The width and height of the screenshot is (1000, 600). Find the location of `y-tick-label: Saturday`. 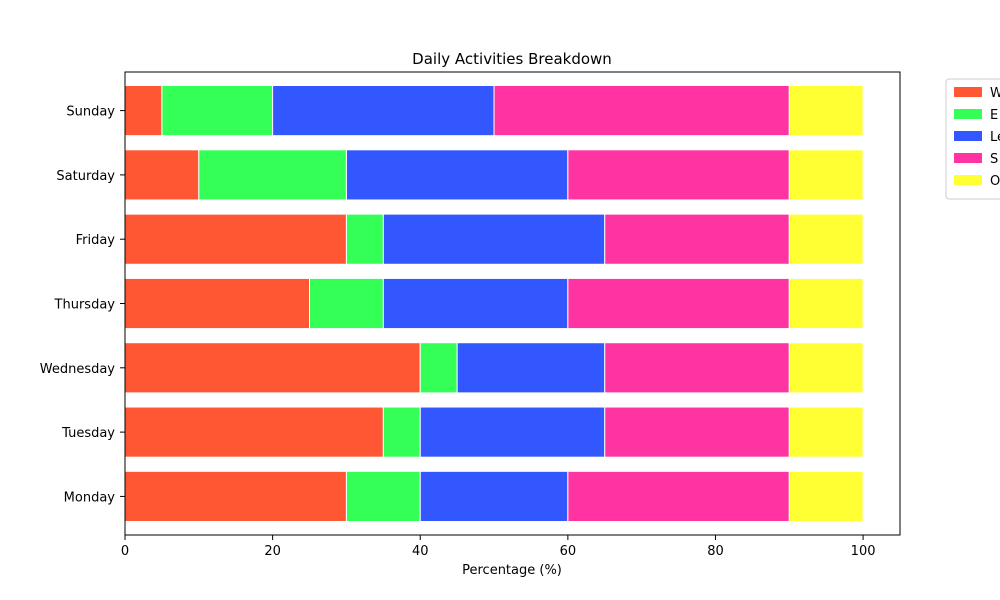

y-tick-label: Saturday is located at coordinates (85, 176).